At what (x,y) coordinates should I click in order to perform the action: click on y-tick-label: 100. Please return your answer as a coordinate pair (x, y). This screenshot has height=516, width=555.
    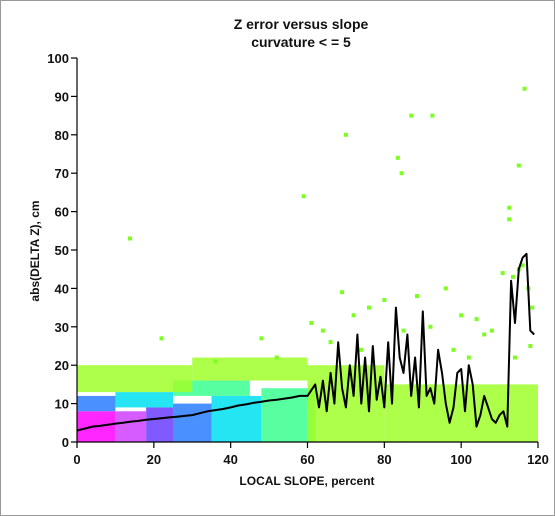
    Looking at the image, I should click on (58, 58).